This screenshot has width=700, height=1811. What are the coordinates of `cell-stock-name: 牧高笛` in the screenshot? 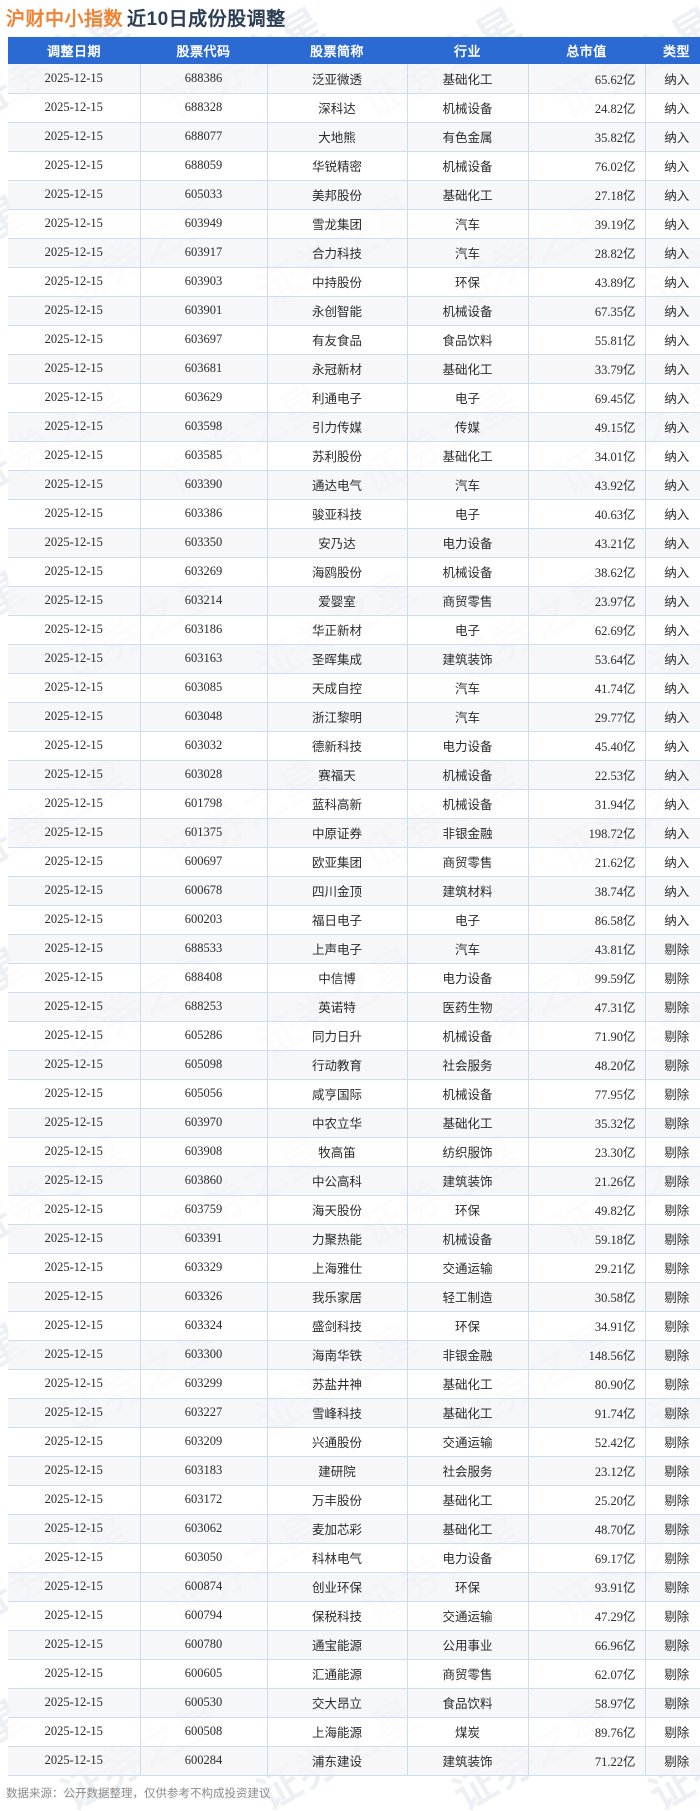 It's located at (337, 1152).